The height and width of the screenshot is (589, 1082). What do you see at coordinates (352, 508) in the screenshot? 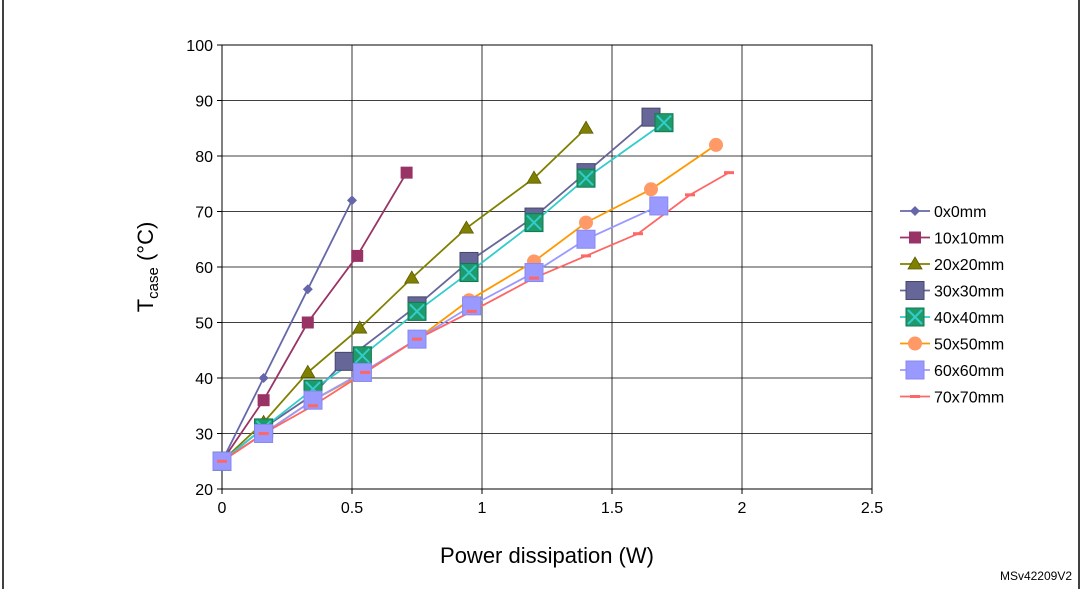
I see `x-tick-label: 0.5` at bounding box center [352, 508].